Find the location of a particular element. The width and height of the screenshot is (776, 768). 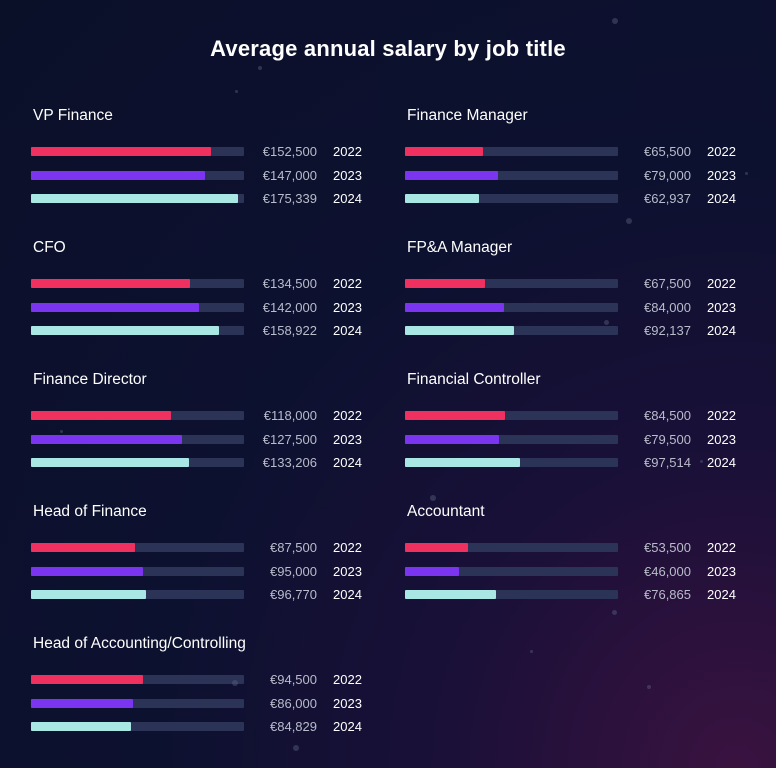

job-title: Head of Accounting/Controlling is located at coordinates (139, 643).